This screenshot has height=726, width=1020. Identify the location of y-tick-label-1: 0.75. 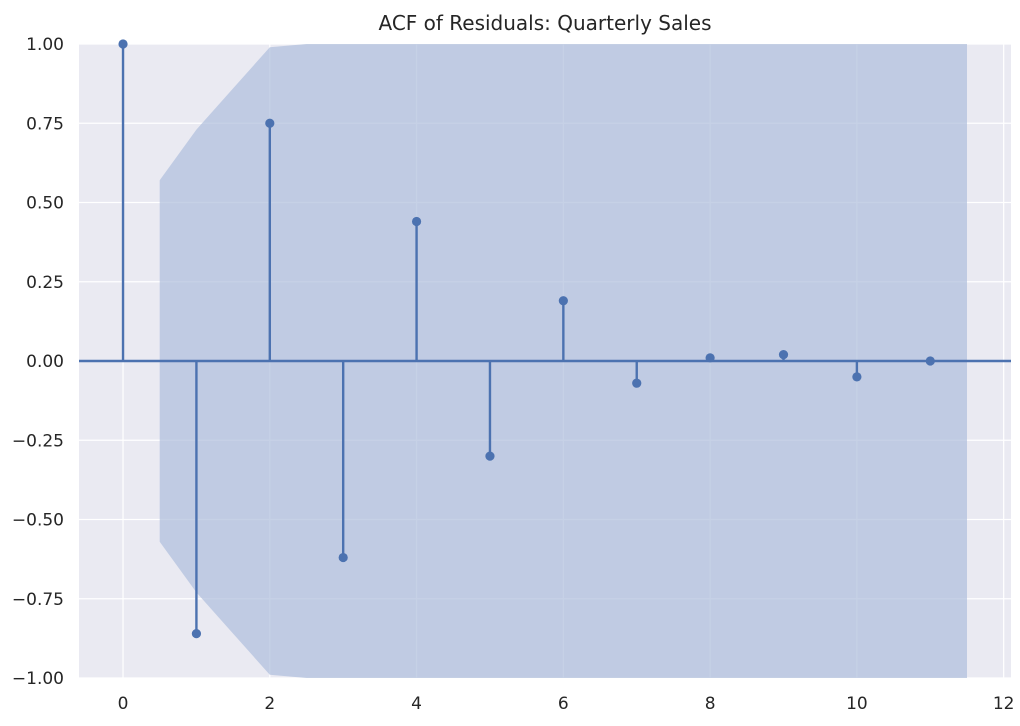
(45, 124).